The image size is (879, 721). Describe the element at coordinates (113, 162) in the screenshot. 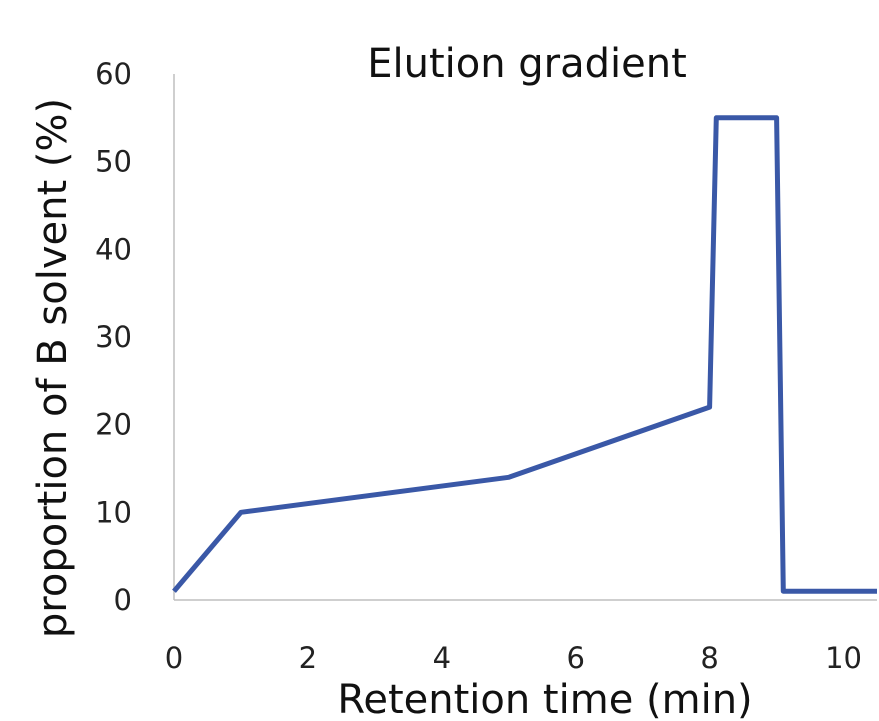

I see `y-tick-label: 50` at that location.